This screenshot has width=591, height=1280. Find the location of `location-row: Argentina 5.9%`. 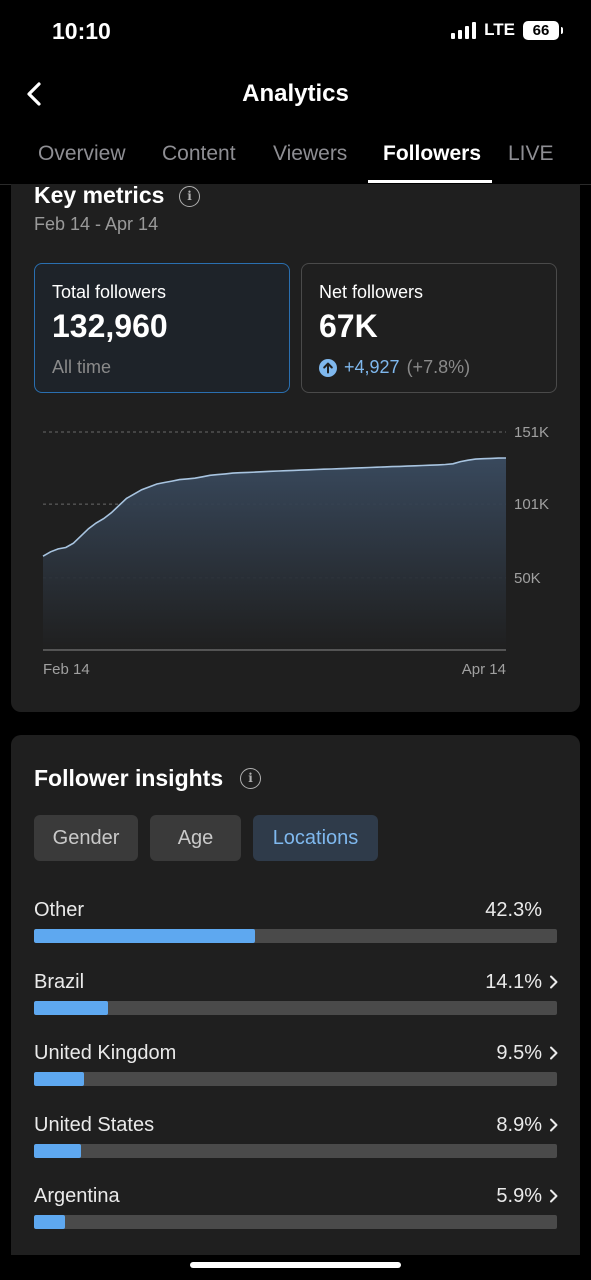

location-row: Argentina 5.9% is located at coordinates (296, 1215).